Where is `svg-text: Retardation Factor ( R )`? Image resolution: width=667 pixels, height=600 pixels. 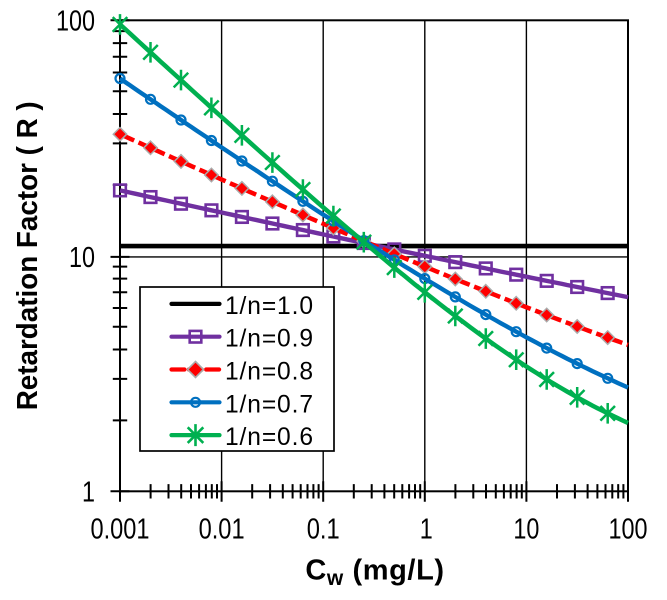
svg-text: Retardation Factor ( R ) is located at coordinates (28, 255).